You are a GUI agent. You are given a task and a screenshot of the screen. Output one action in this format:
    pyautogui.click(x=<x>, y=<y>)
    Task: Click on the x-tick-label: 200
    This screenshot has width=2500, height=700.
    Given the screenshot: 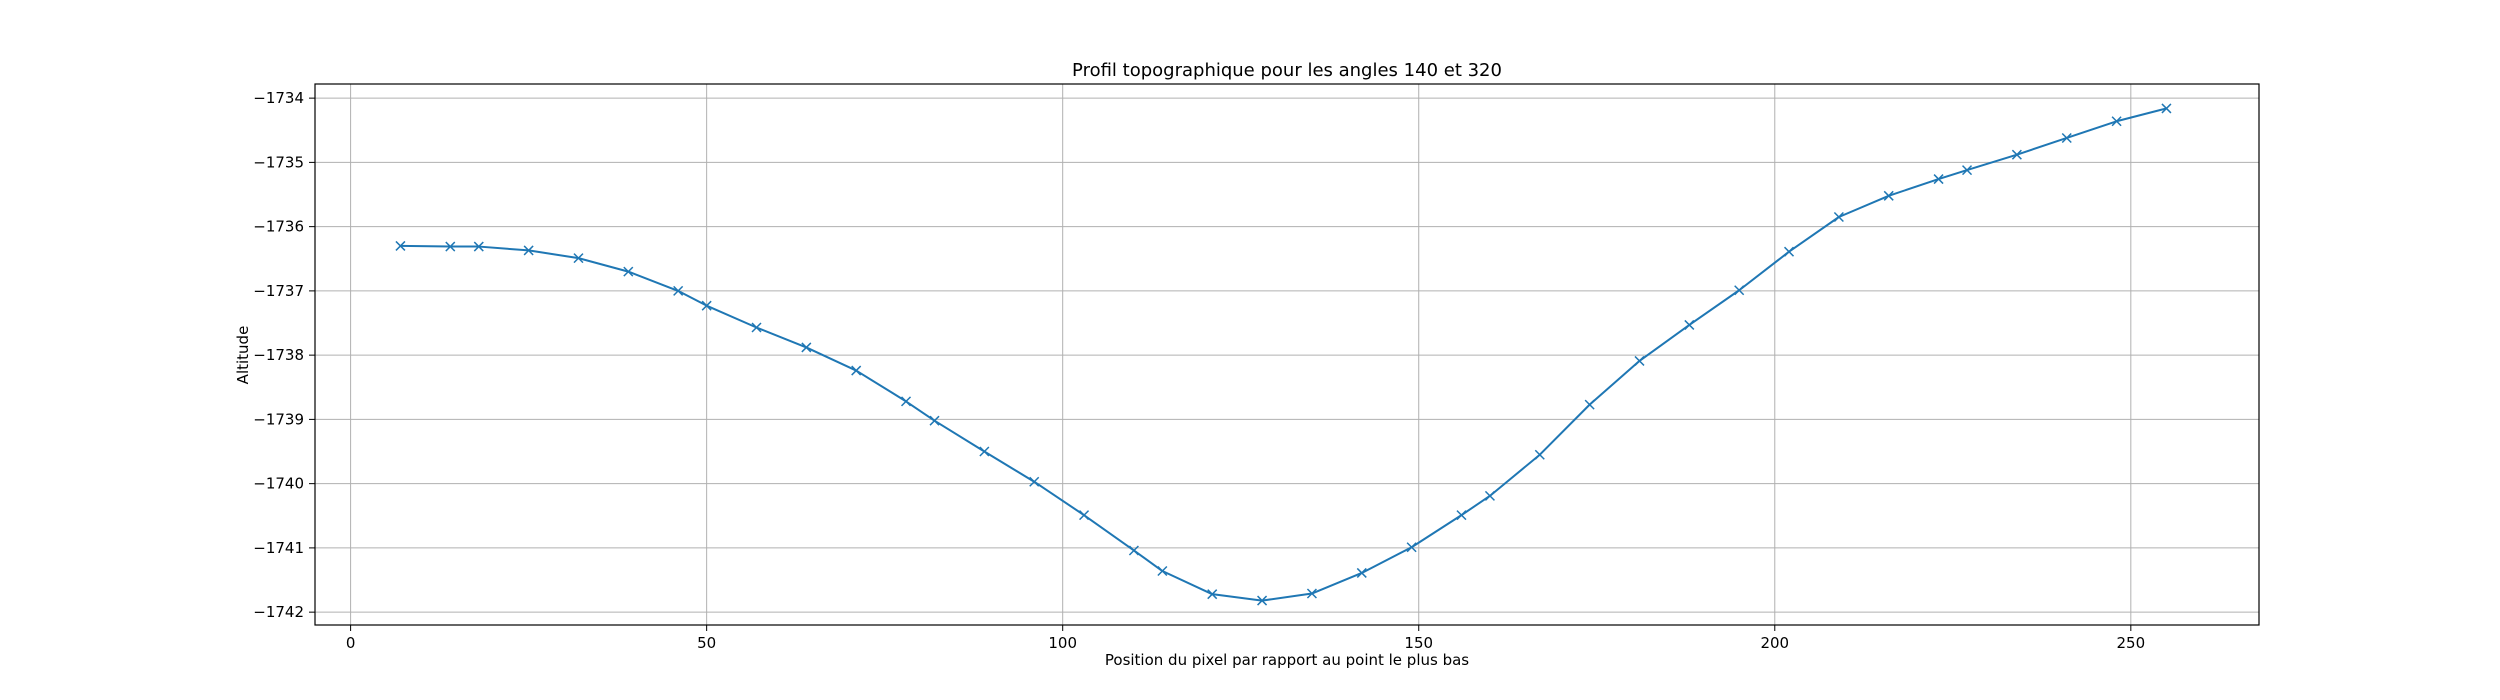 What is the action you would take?
    pyautogui.click(x=1774, y=643)
    